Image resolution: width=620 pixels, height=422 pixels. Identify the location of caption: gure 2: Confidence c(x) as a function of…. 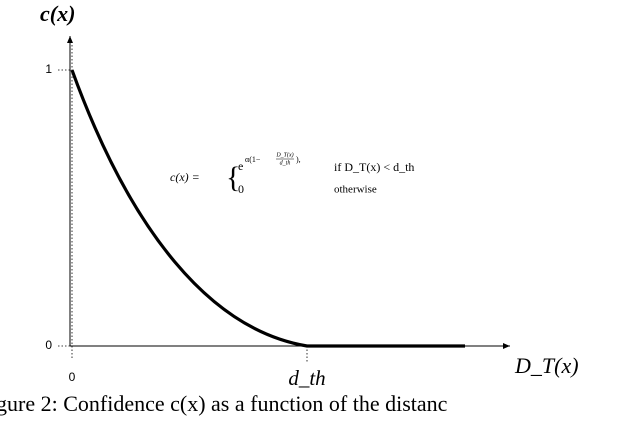
(224, 403).